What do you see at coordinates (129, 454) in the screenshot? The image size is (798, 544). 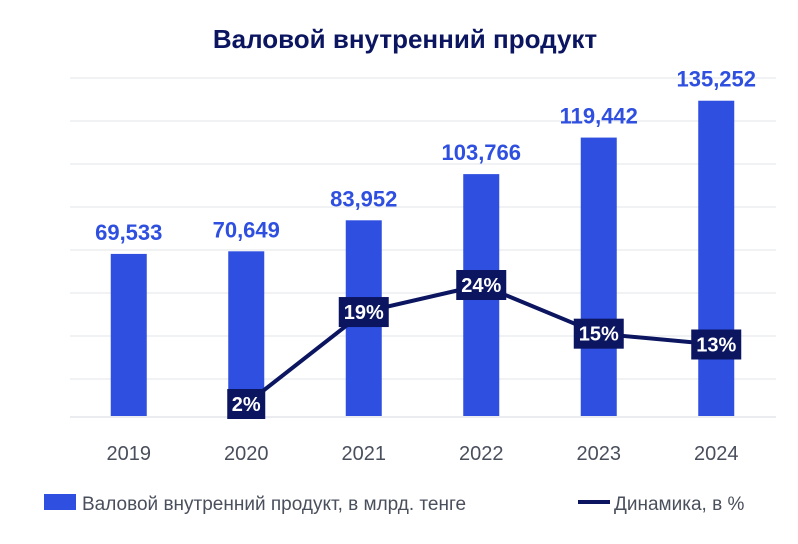 I see `x-tick-label: 2019` at bounding box center [129, 454].